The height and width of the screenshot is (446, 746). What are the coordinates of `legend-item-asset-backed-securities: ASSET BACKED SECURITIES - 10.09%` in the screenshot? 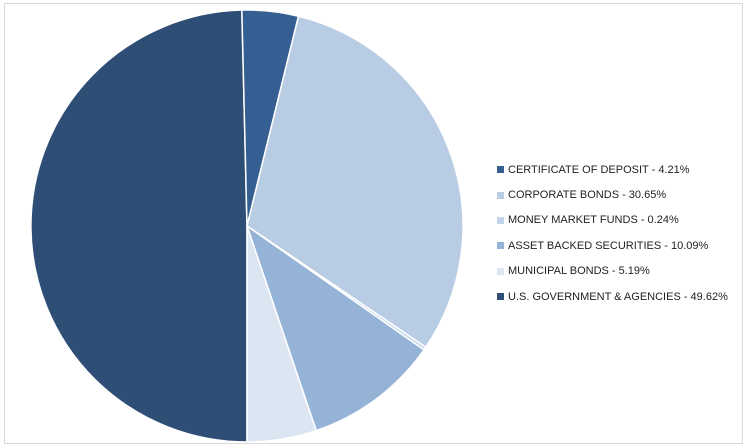 It's located at (621, 245).